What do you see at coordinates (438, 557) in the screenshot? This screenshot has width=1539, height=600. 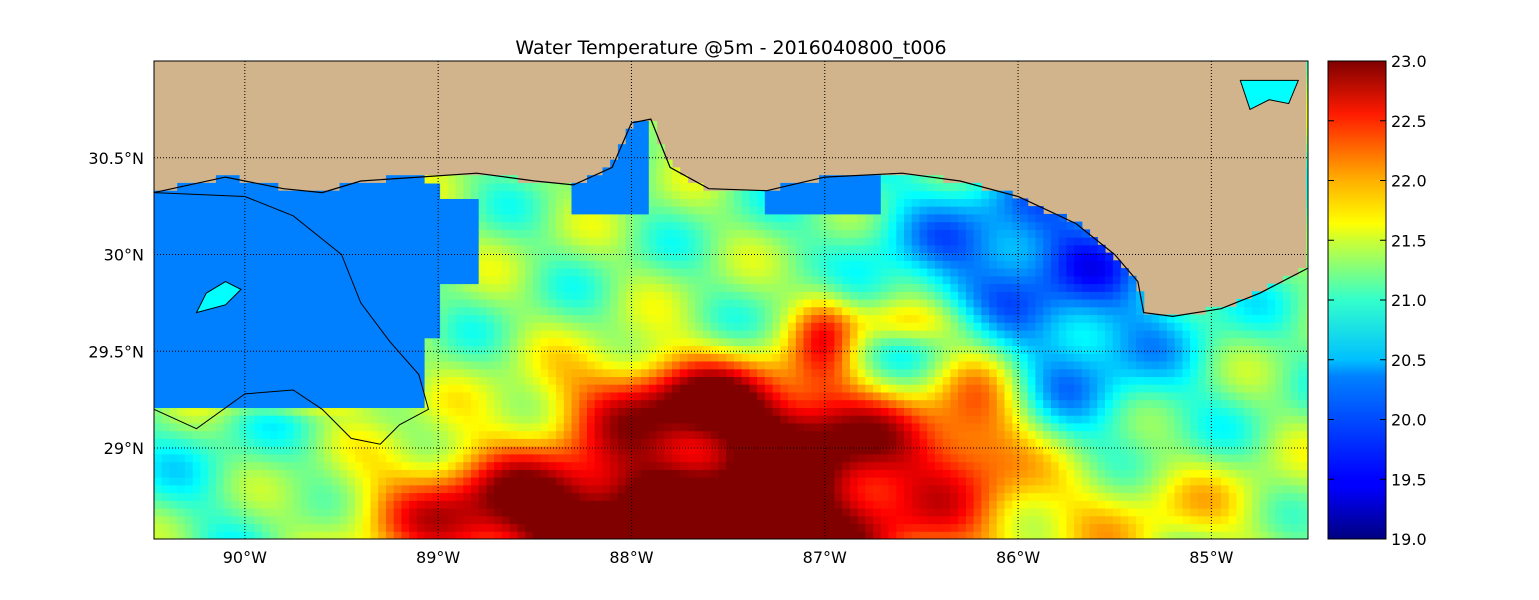 I see `longitude-label: 89°W` at bounding box center [438, 557].